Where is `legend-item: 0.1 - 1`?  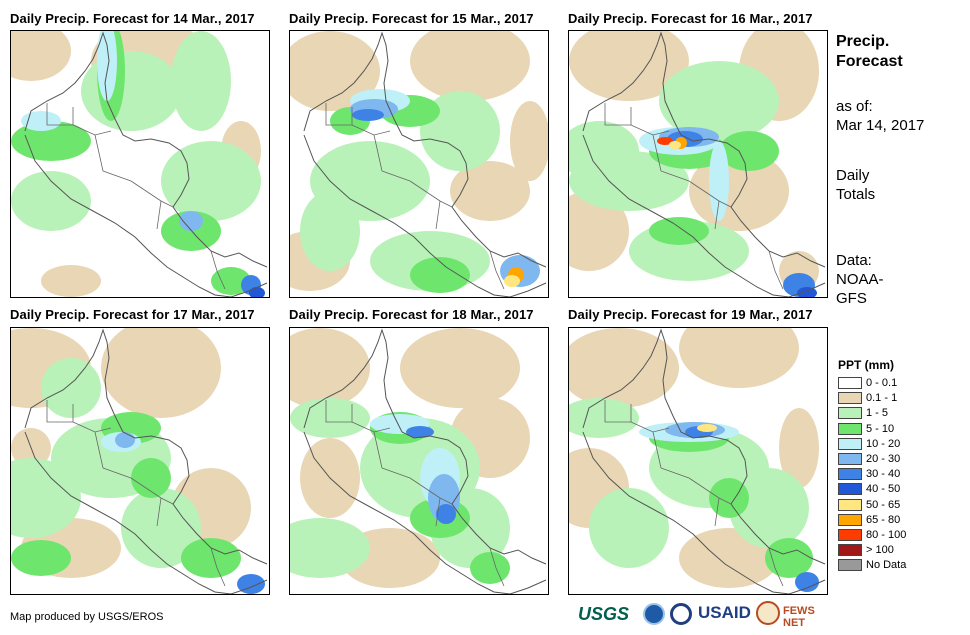
legend-item: 0.1 - 1 is located at coordinates (868, 398).